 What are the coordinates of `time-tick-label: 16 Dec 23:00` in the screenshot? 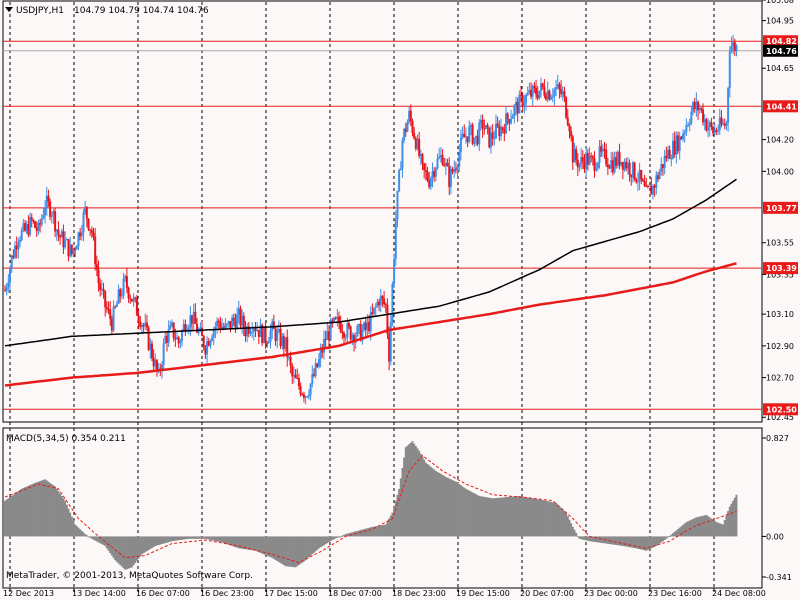 It's located at (227, 593).